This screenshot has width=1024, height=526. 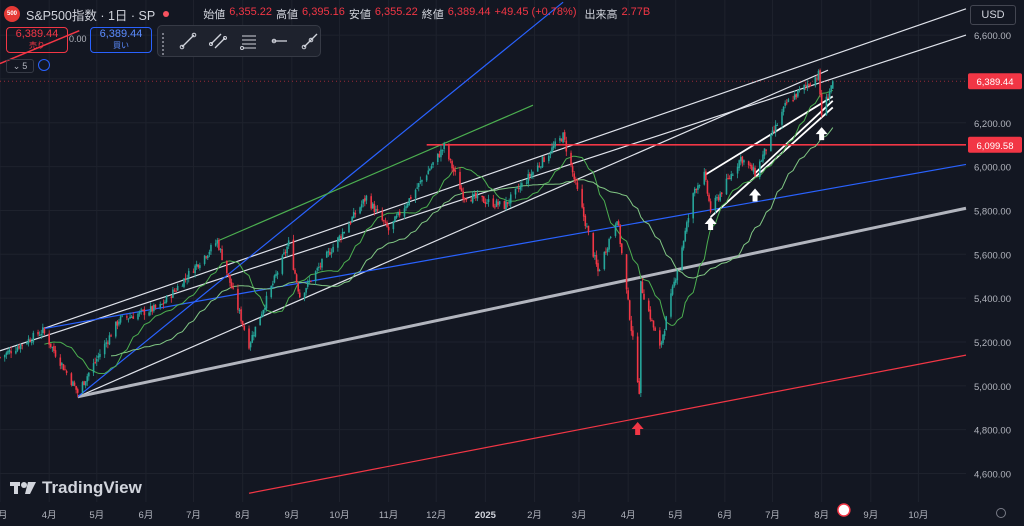 I want to click on time-tick-label: 3月, so click(x=3, y=515).